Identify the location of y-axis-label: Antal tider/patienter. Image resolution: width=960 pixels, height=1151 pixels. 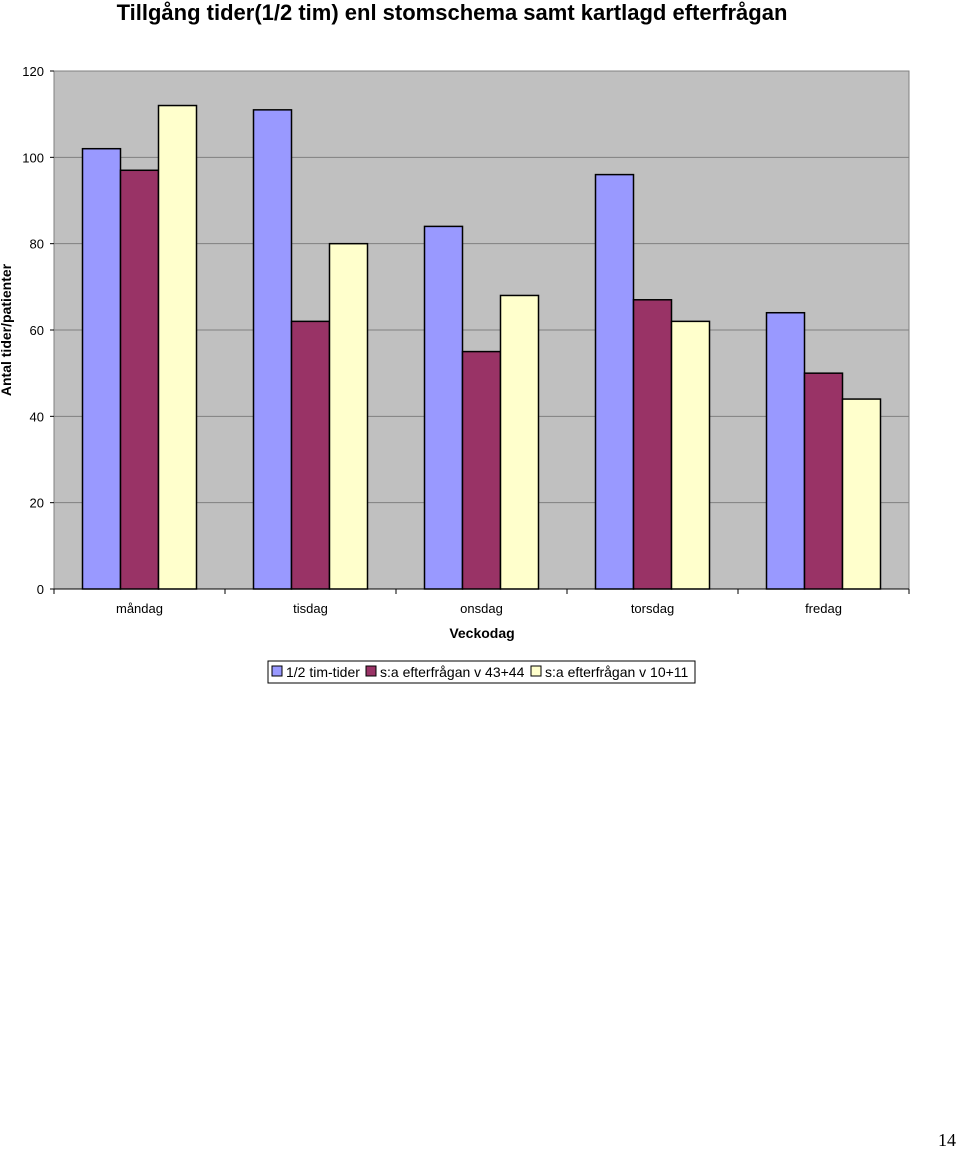
(7, 329).